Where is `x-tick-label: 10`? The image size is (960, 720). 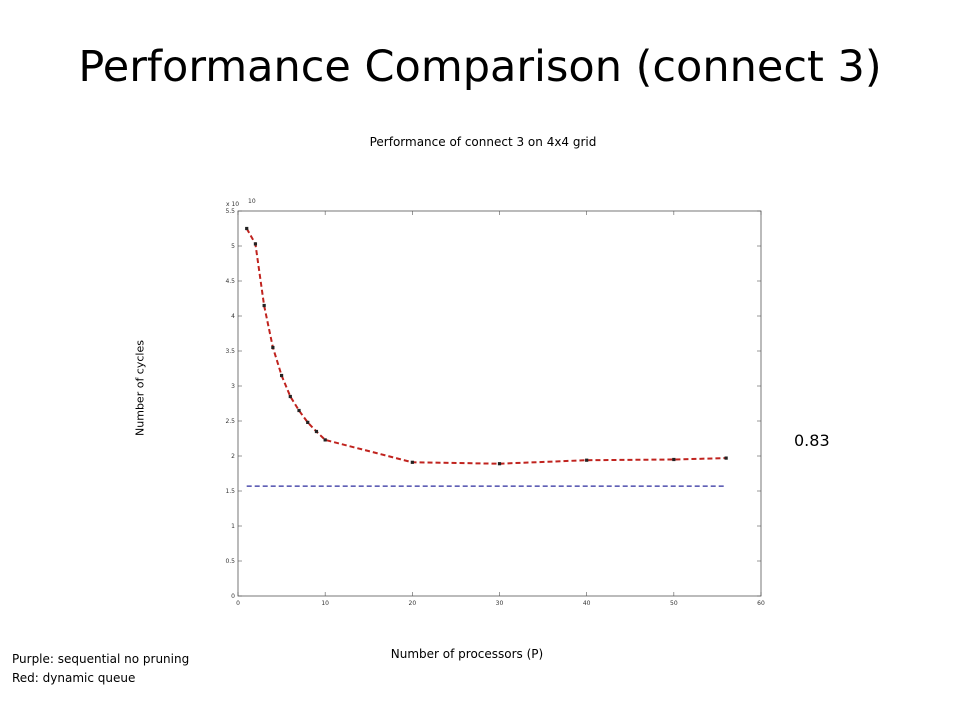 x-tick-label: 10 is located at coordinates (325, 603).